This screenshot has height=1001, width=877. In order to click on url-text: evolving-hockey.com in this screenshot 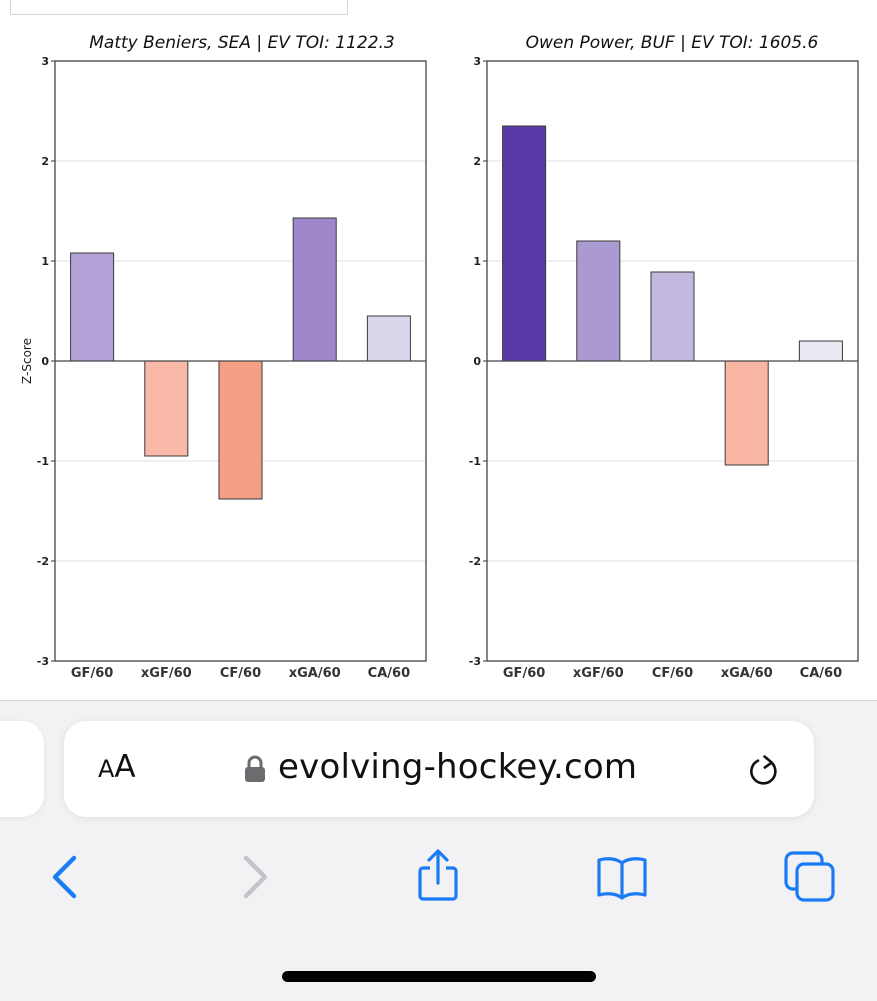, I will do `click(458, 767)`.